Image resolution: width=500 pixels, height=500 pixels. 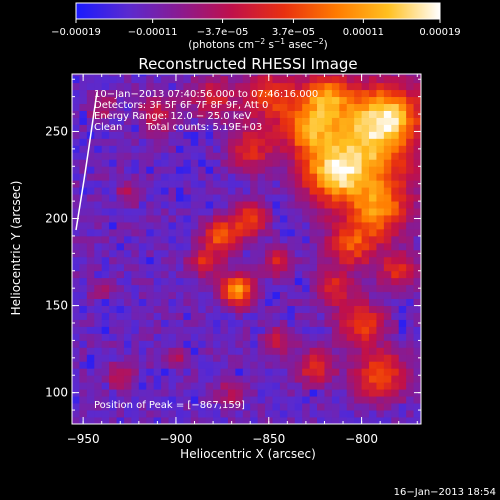 I want to click on colorbar-tick-label: 0.00011, so click(x=363, y=32).